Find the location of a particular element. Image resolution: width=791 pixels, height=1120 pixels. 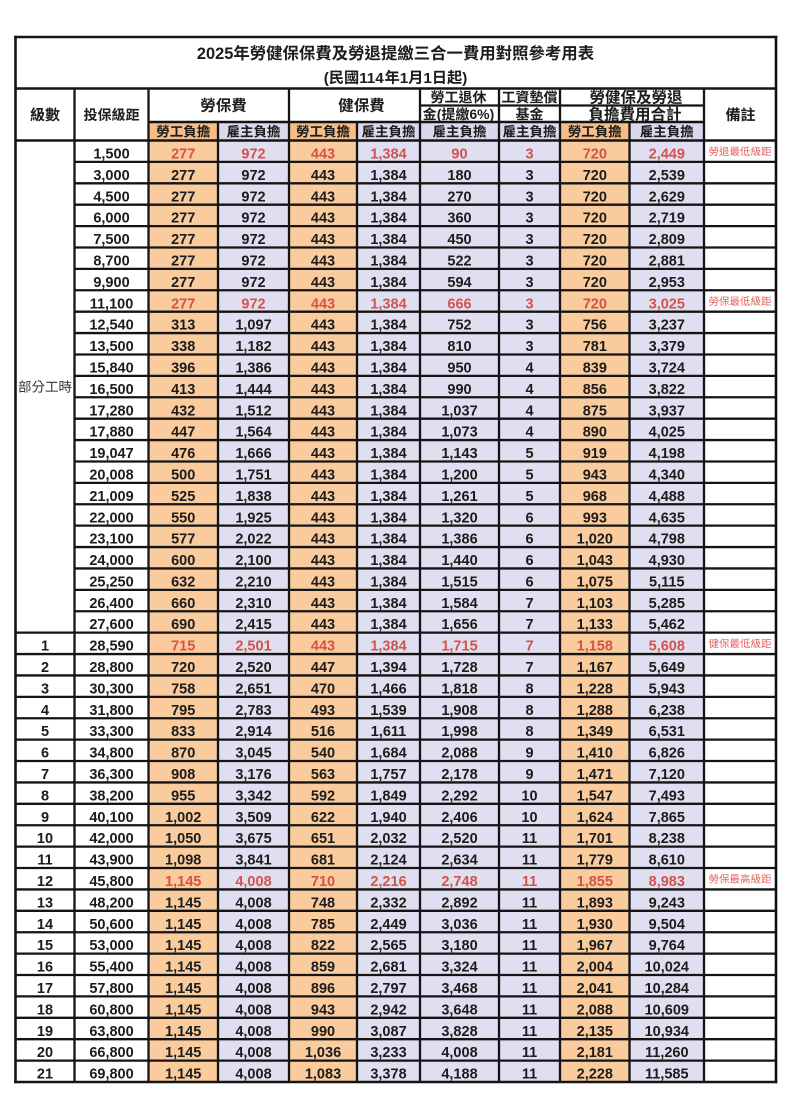

svg-text: 6,531 is located at coordinates (667, 732).